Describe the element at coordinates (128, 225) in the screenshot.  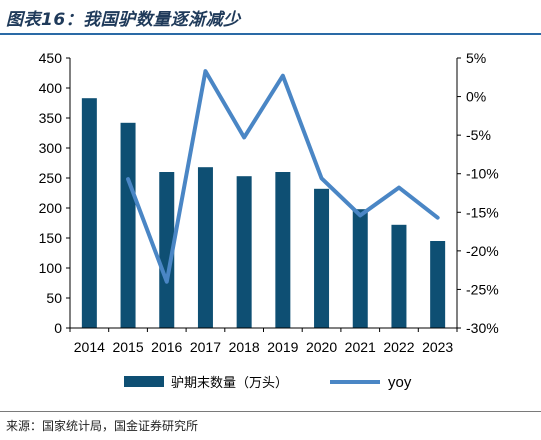
I see `bar-2015` at that location.